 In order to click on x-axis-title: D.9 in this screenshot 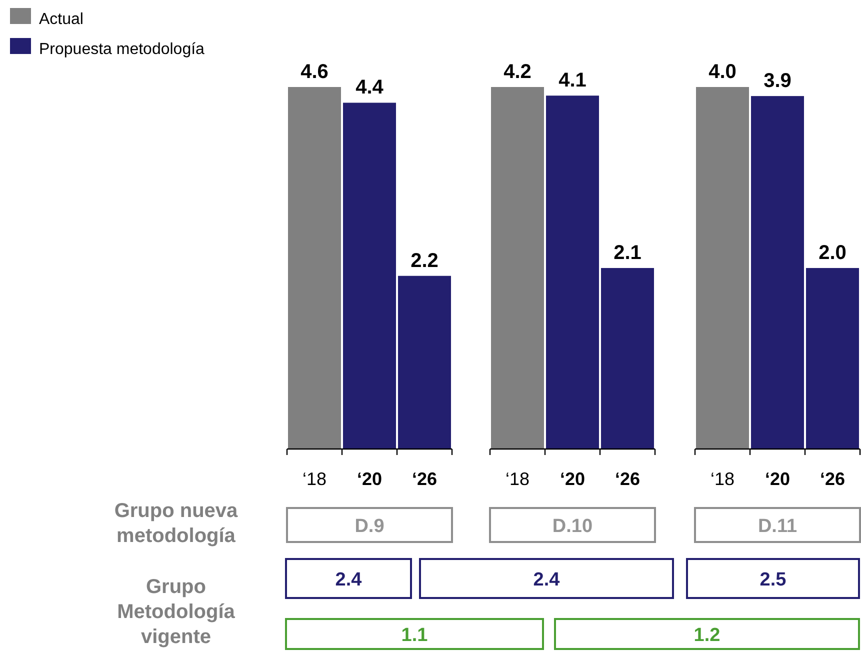, I will do `click(369, 526)`.